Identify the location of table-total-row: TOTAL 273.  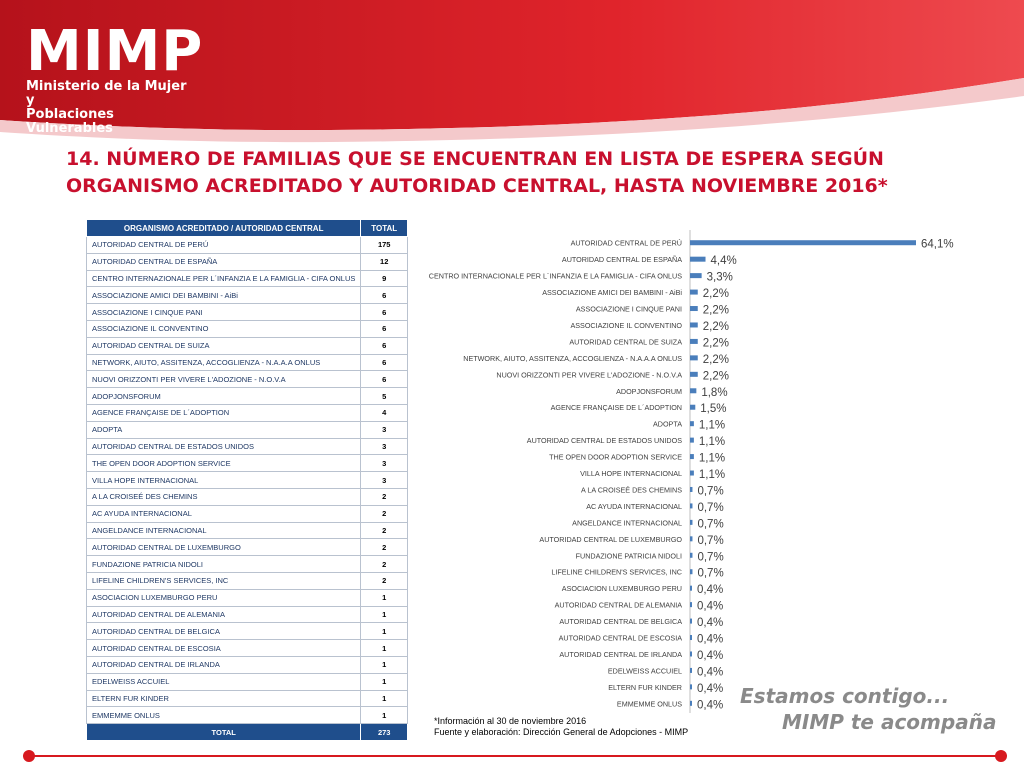
(246, 732).